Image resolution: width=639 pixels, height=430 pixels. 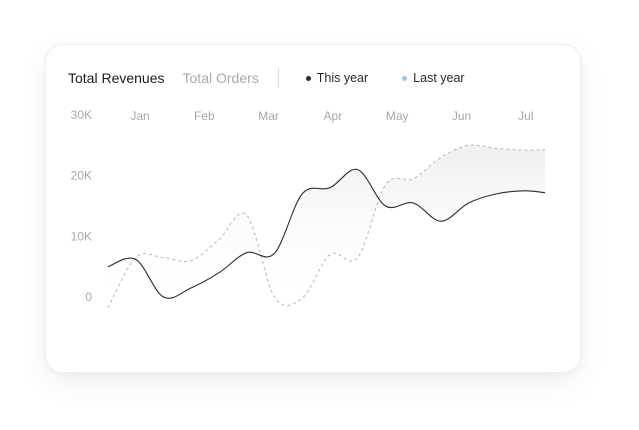 What do you see at coordinates (397, 116) in the screenshot?
I see `x-tick-label-may: May` at bounding box center [397, 116].